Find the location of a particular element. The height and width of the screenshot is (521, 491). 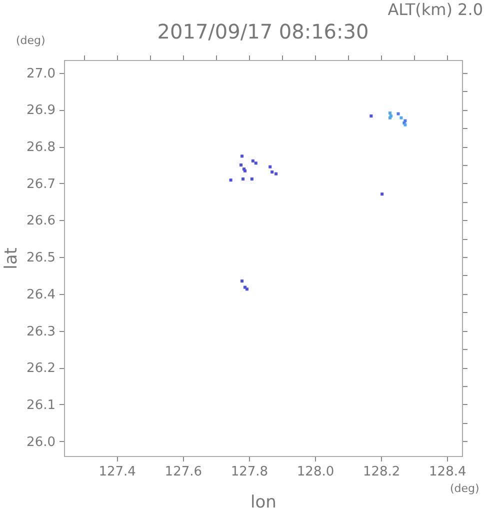

y-tick-label: 26.1 is located at coordinates (41, 405).